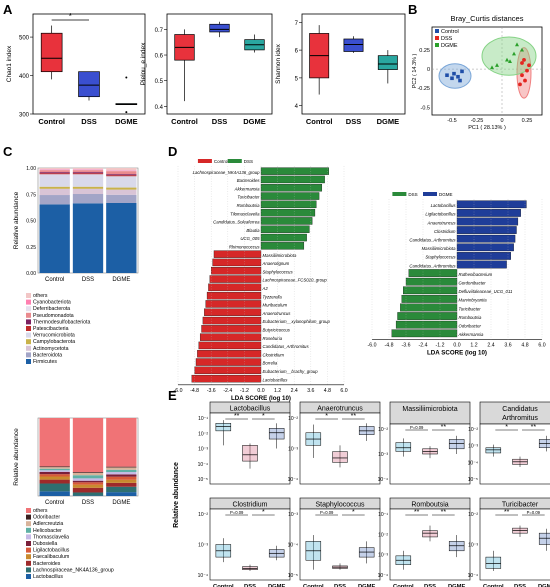 The height and width of the screenshot is (587, 550). I want to click on y-tick-label: 0.6, so click(159, 57).